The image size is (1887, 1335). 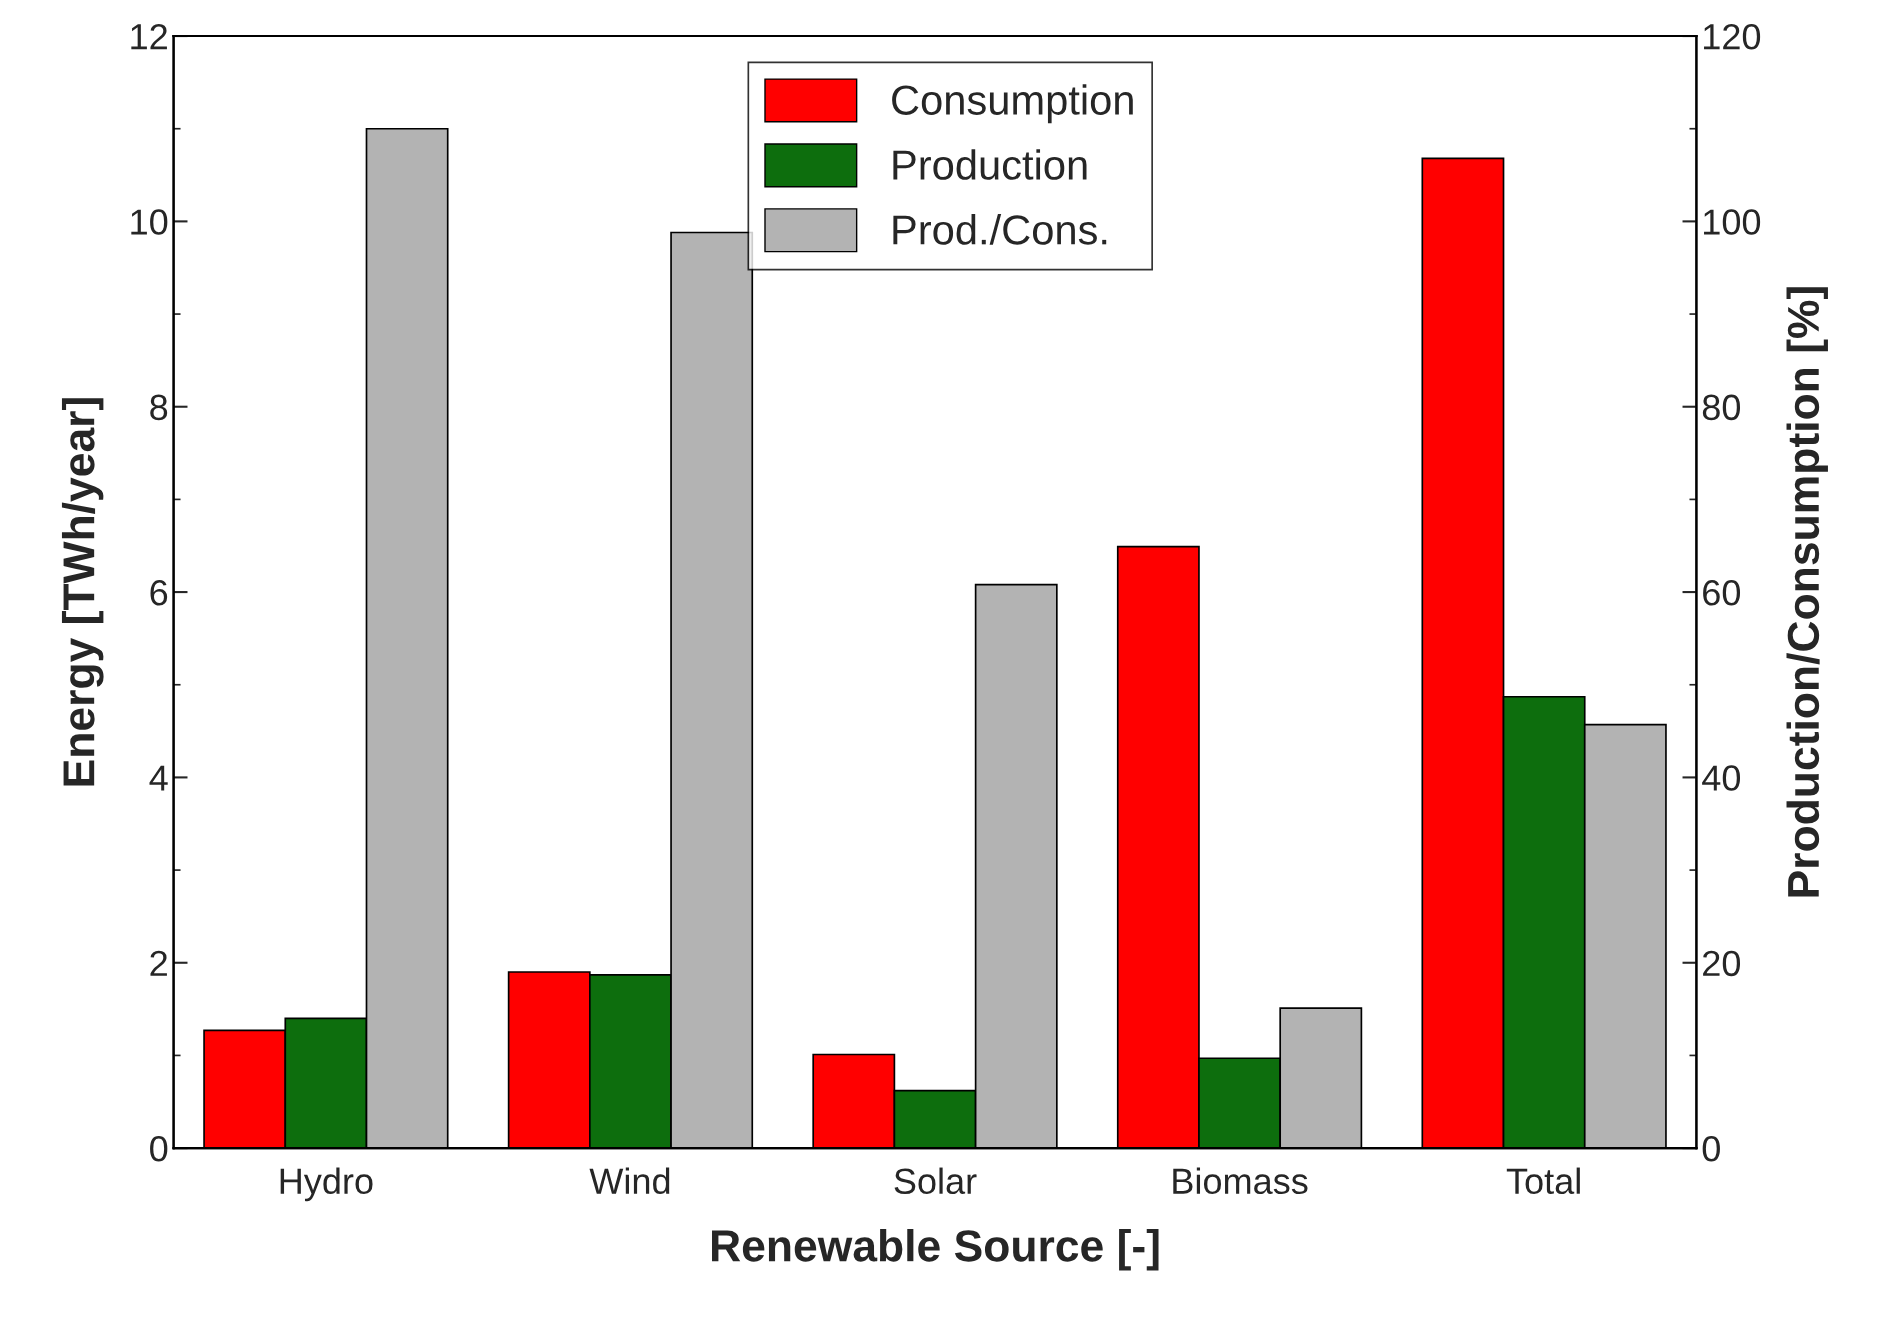 I want to click on x-tick-label: Solar, so click(x=935, y=1181).